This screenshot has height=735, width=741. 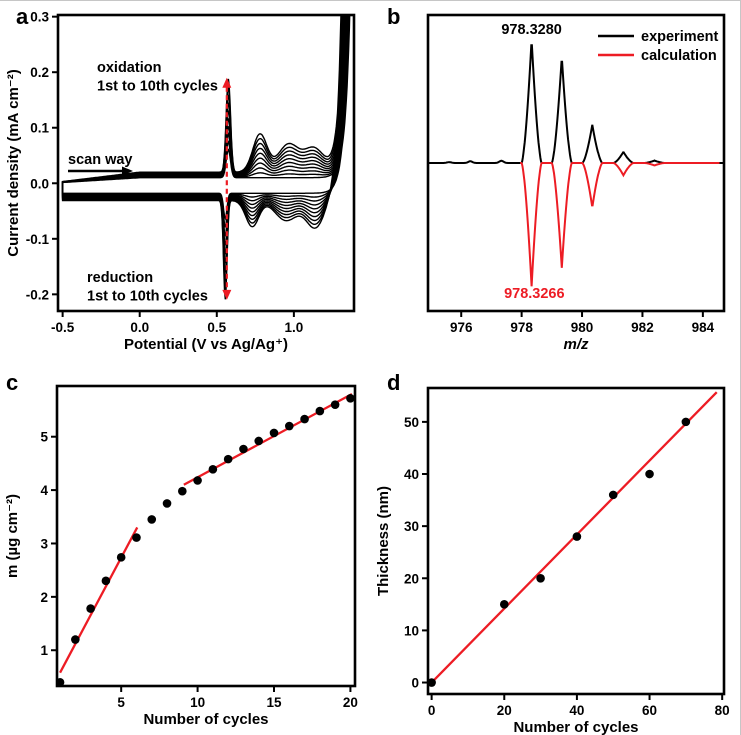 I want to click on y-axis-label: Thickness (nm), so click(x=383, y=541).